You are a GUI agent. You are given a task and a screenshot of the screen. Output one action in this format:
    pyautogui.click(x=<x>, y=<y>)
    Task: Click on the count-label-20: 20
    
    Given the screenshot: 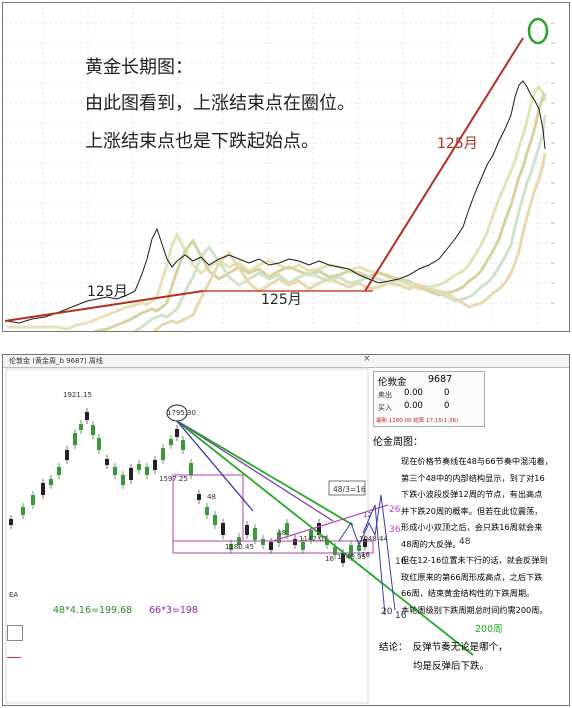 What is the action you would take?
    pyautogui.click(x=387, y=612)
    